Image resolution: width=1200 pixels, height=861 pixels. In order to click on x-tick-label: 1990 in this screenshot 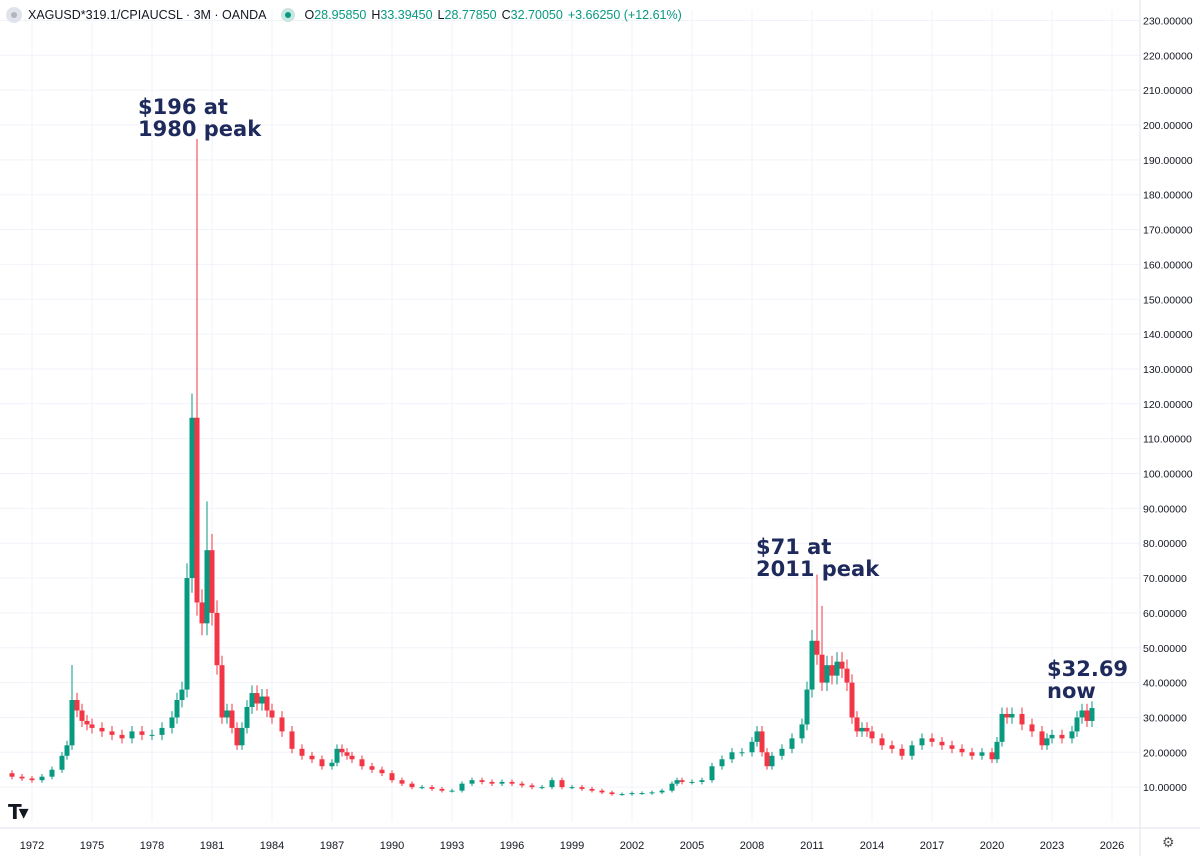, I will do `click(392, 846)`.